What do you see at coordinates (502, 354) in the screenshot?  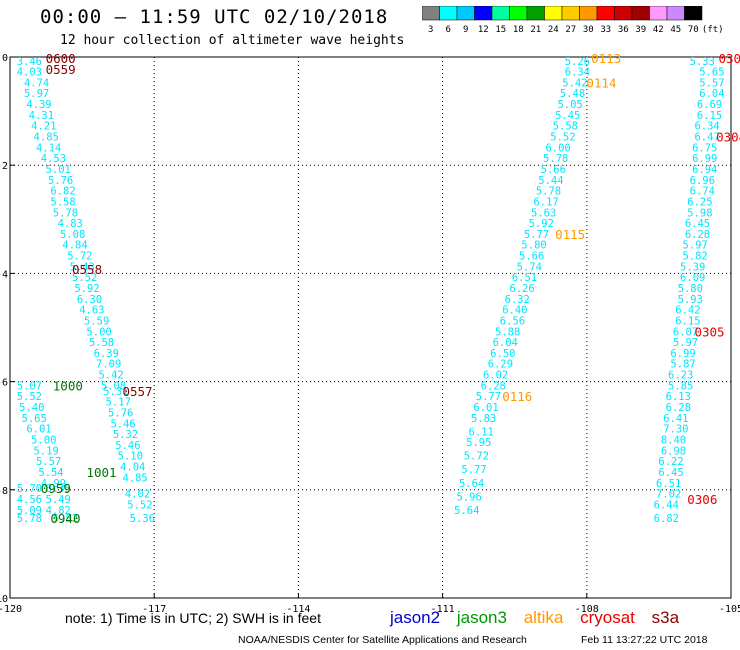 I see `wave-height-value: 6.50` at bounding box center [502, 354].